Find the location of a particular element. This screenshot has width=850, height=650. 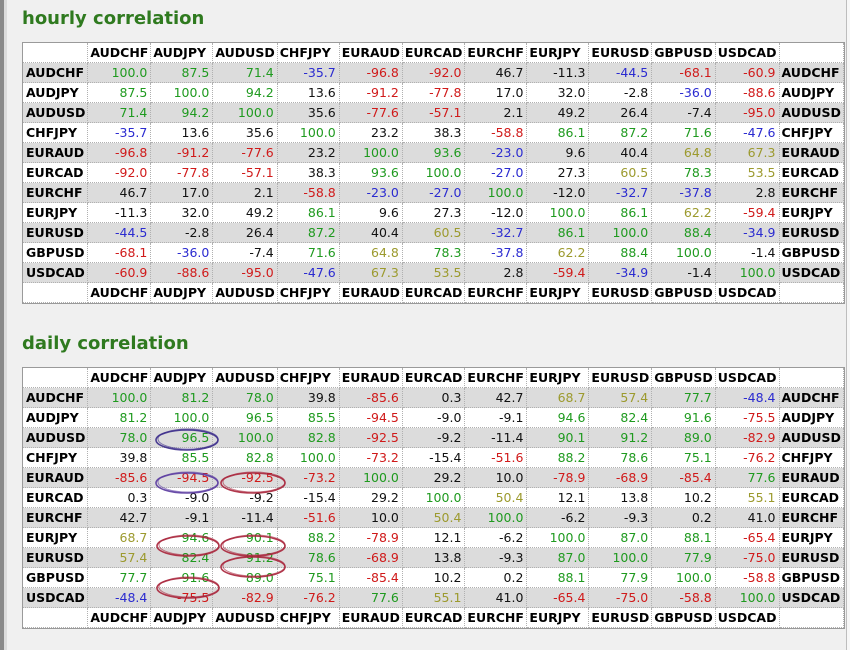

correlation-cell: -92.0 is located at coordinates (434, 73).